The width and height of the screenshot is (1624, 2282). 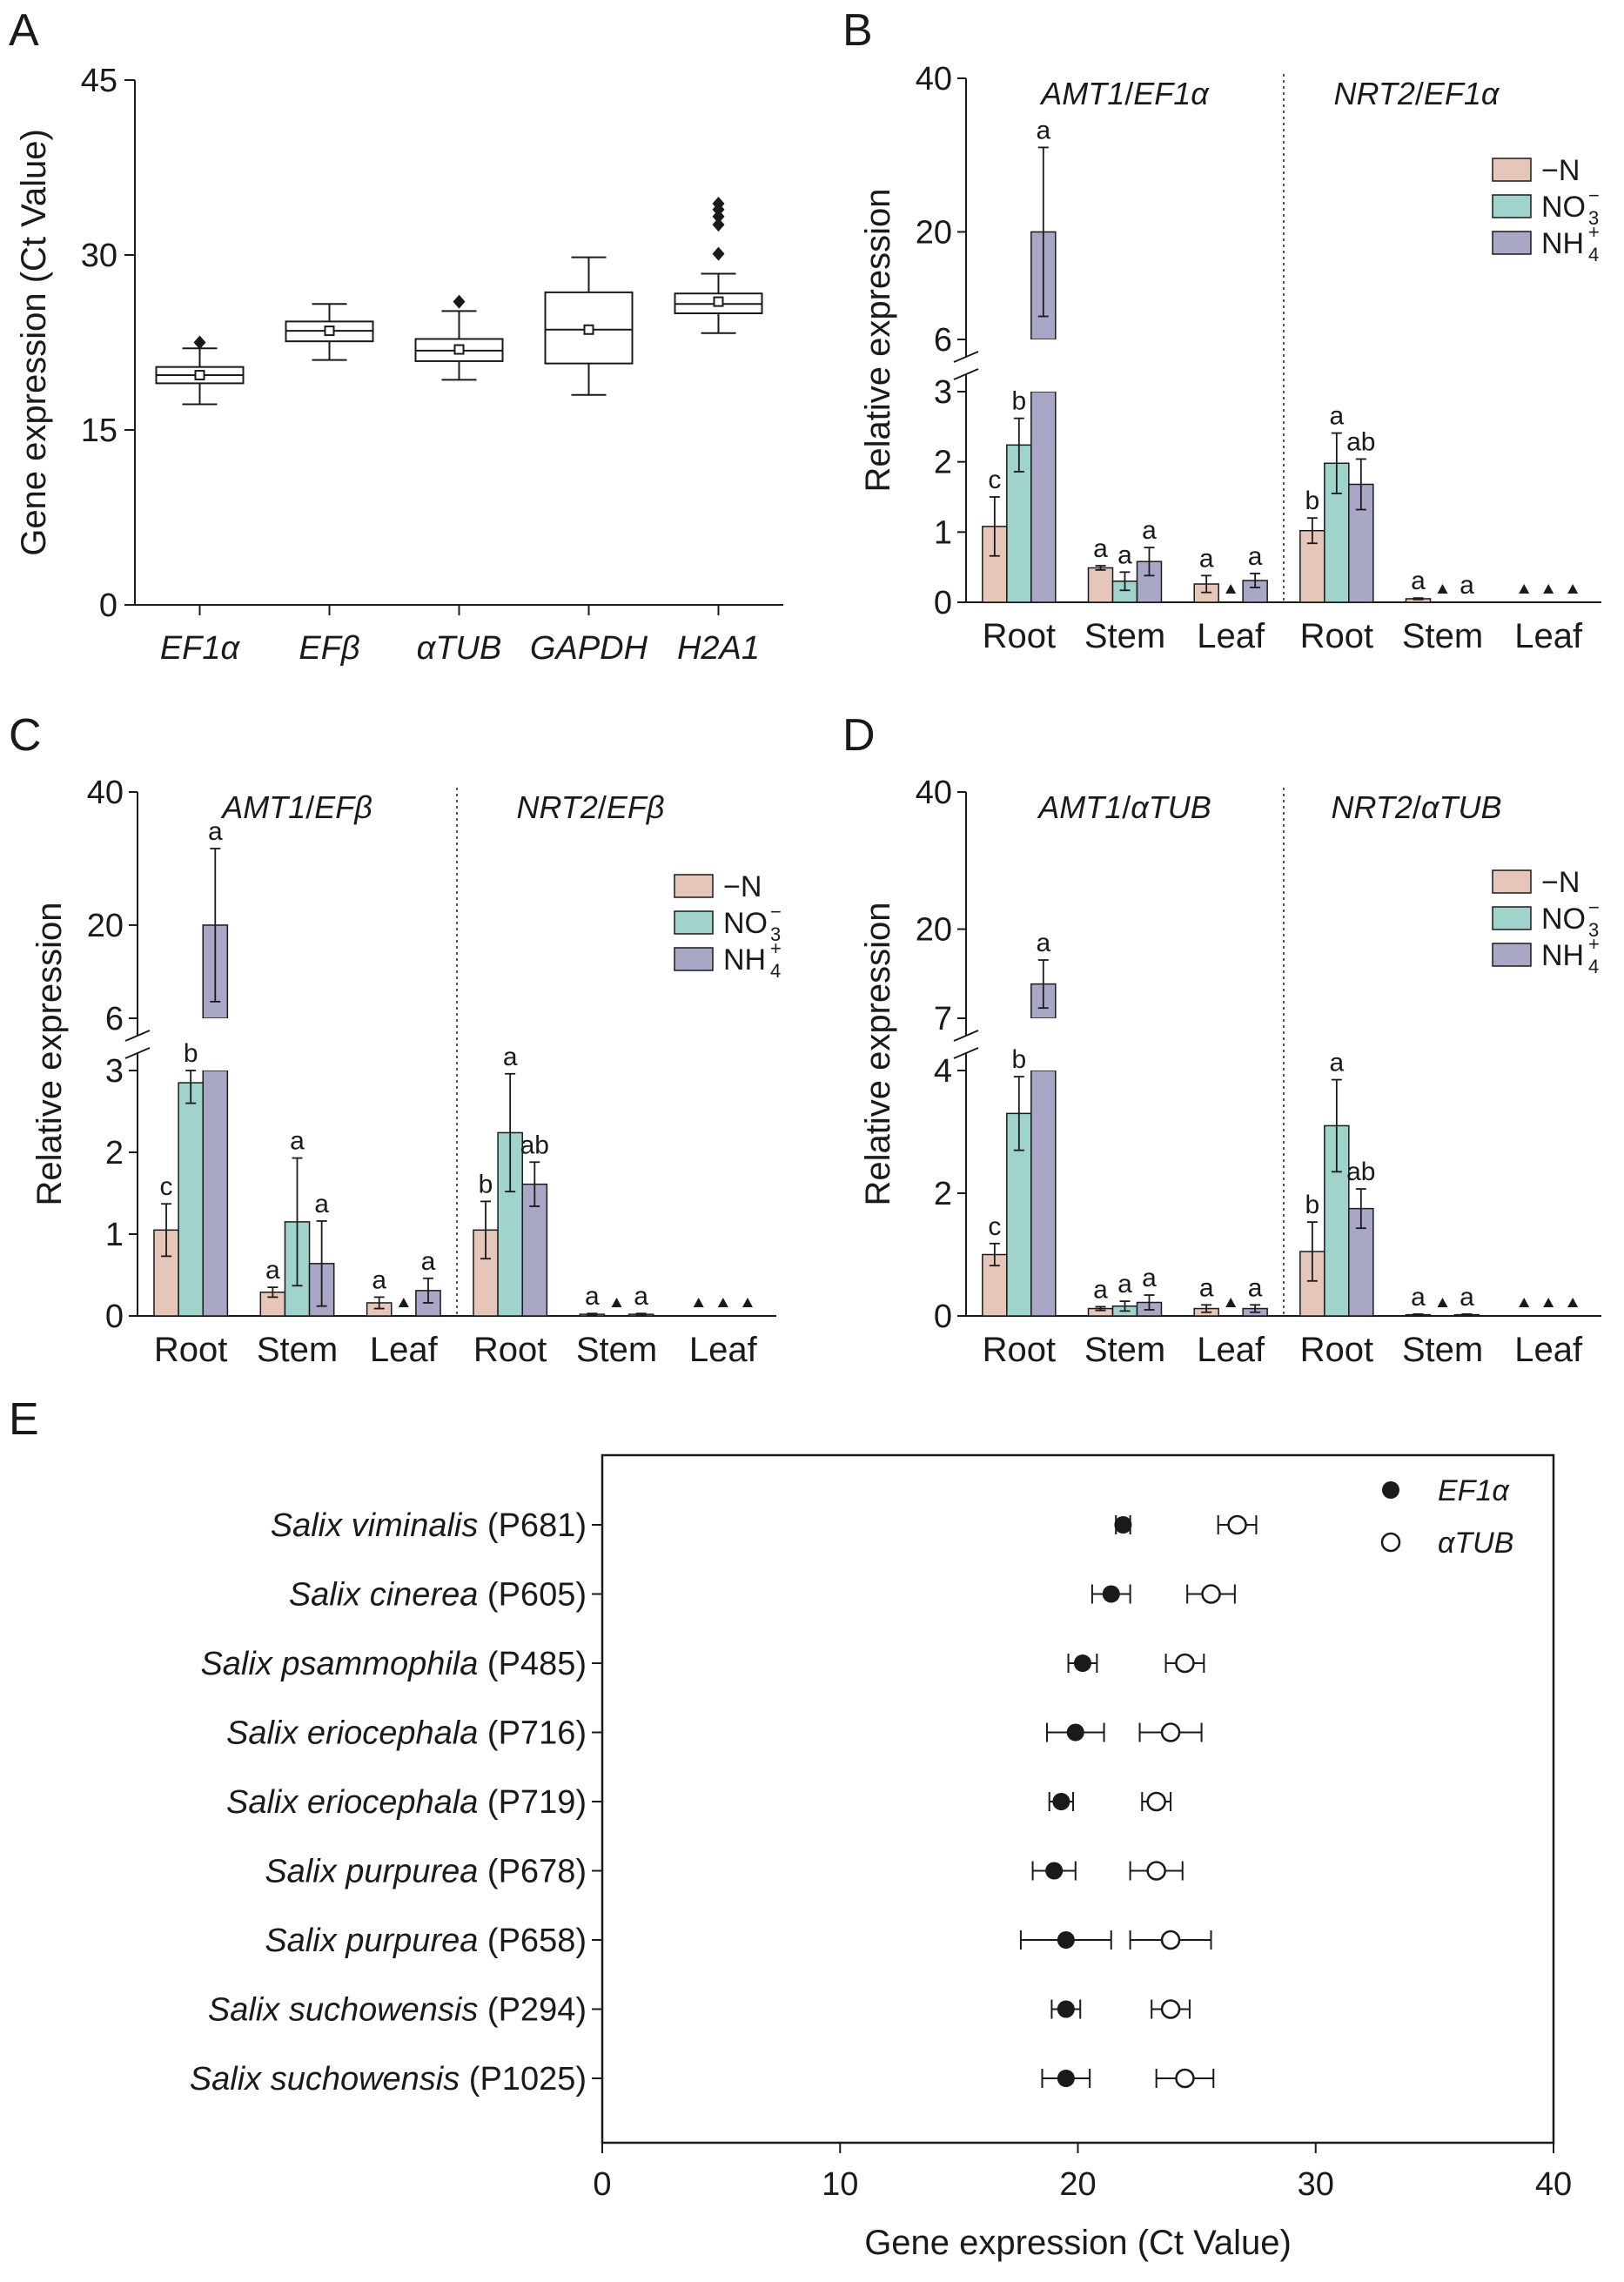 What do you see at coordinates (943, 392) in the screenshot?
I see `y-tick-label: 3` at bounding box center [943, 392].